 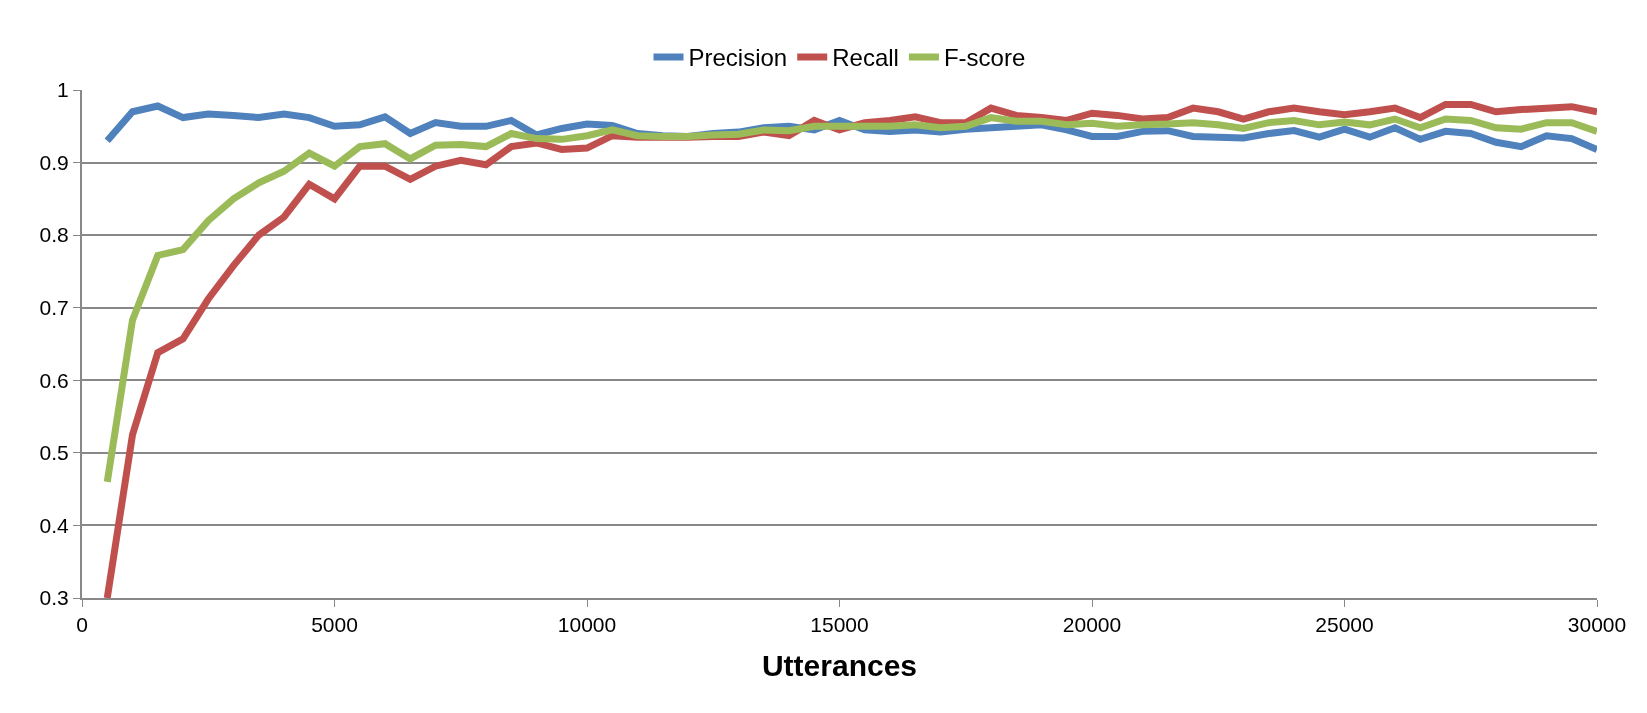 What do you see at coordinates (984, 58) in the screenshot?
I see `legend-label: F-score` at bounding box center [984, 58].